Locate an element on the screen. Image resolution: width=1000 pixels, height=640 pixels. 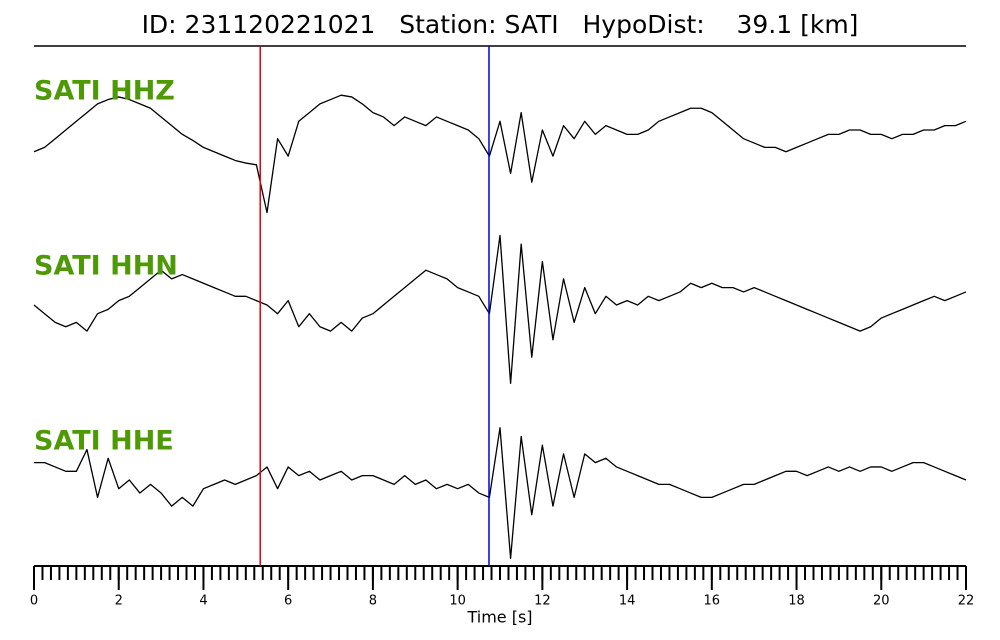
x-tick-label: 0 is located at coordinates (34, 601).